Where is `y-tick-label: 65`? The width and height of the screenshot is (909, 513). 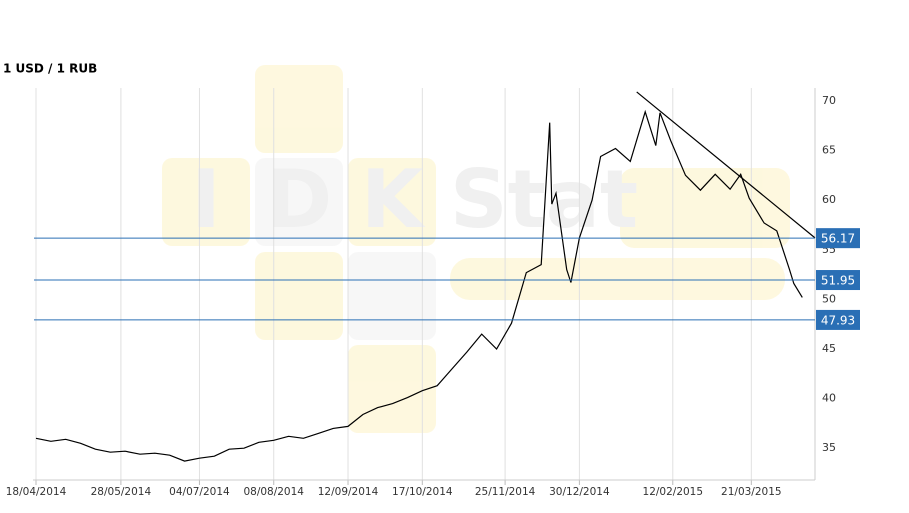
y-tick-label: 65 is located at coordinates (829, 150).